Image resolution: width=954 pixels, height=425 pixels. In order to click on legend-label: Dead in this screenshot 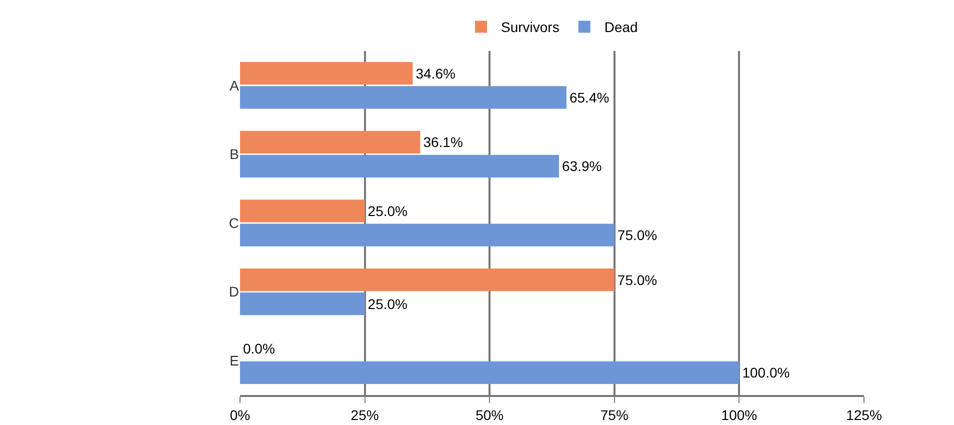, I will do `click(621, 27)`.